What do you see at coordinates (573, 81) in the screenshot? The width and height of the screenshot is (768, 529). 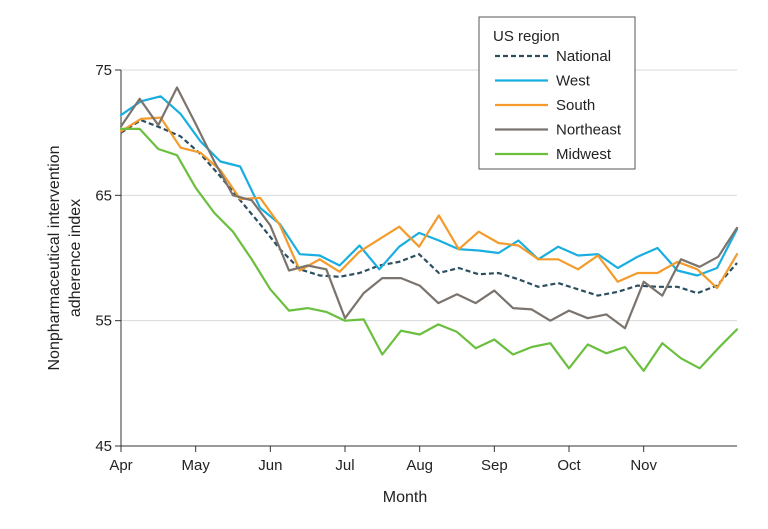 I see `legend-label-west: West` at bounding box center [573, 81].